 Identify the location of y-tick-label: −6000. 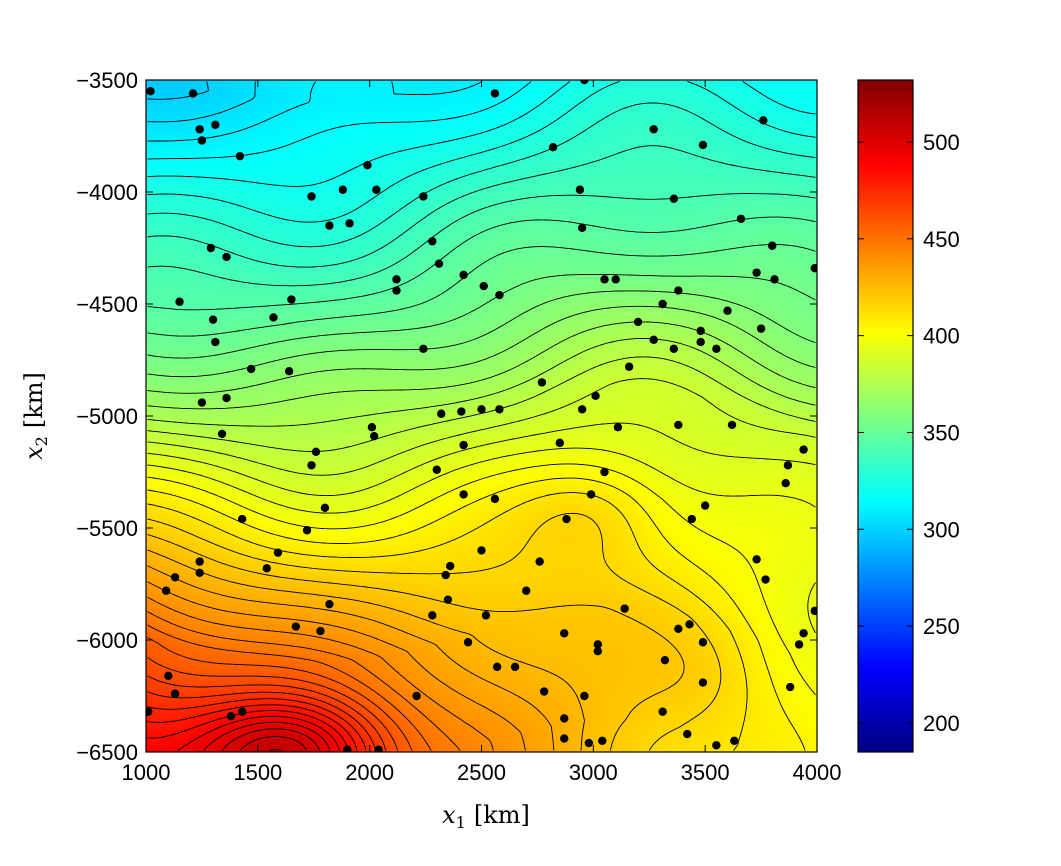
(107, 640).